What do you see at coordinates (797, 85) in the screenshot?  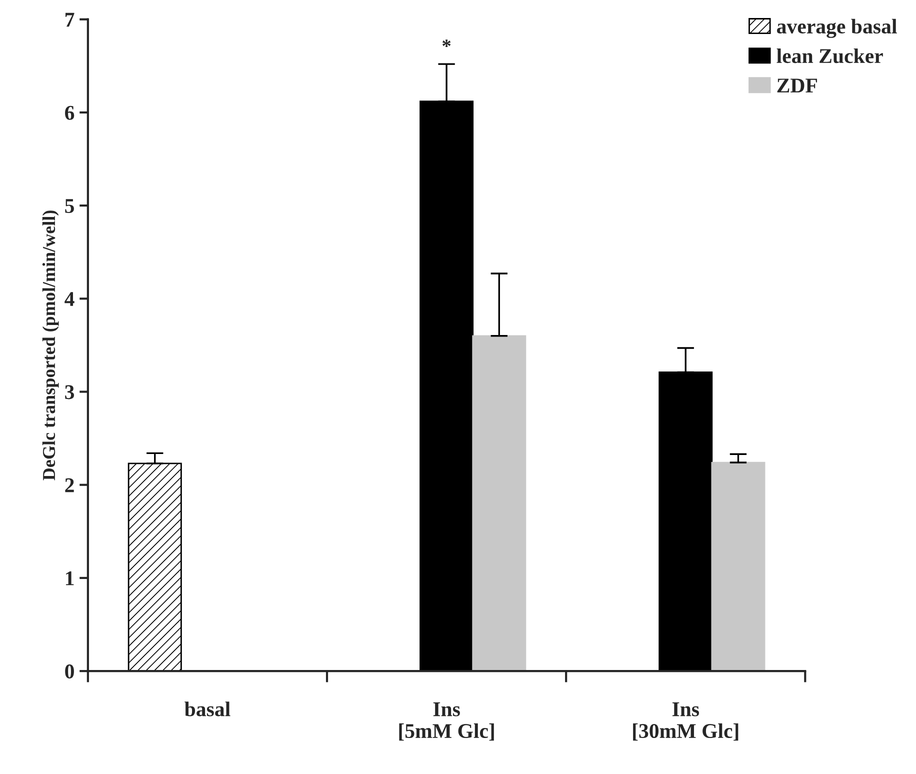 I see `legend-label: ZDF` at bounding box center [797, 85].